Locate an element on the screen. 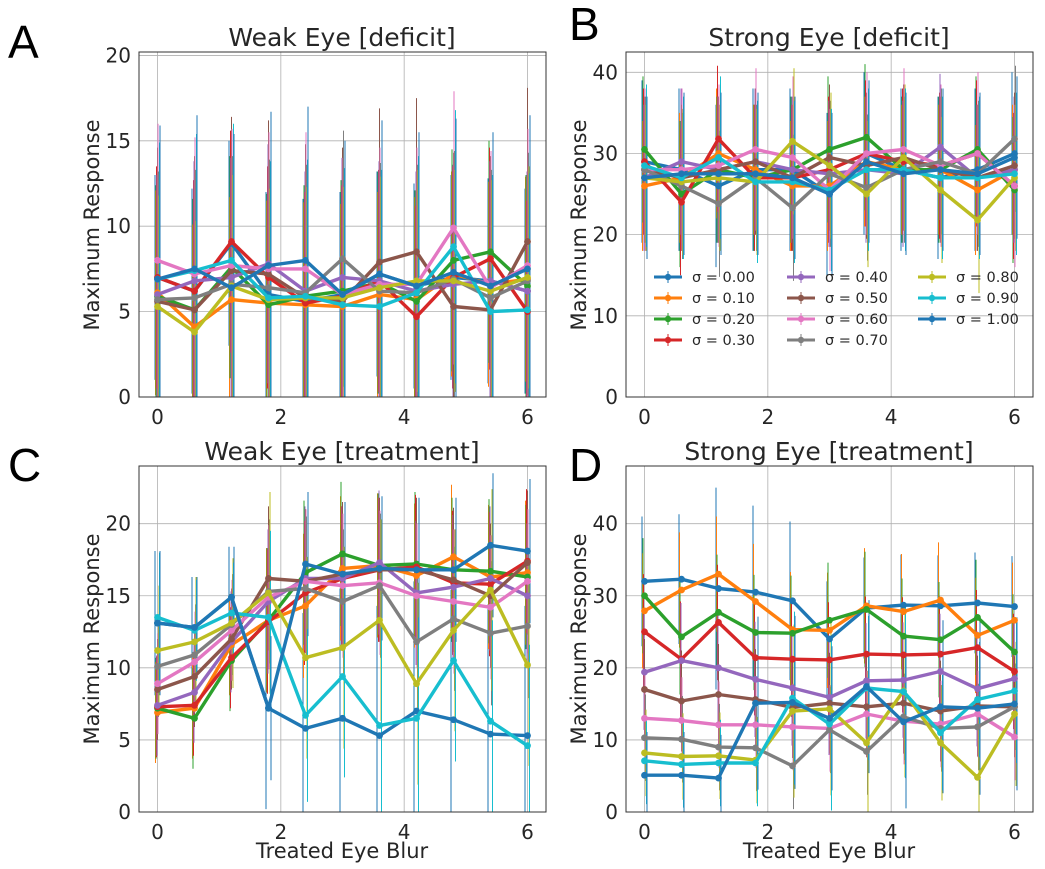  panel-c-xtick-label: 4 is located at coordinates (404, 832).